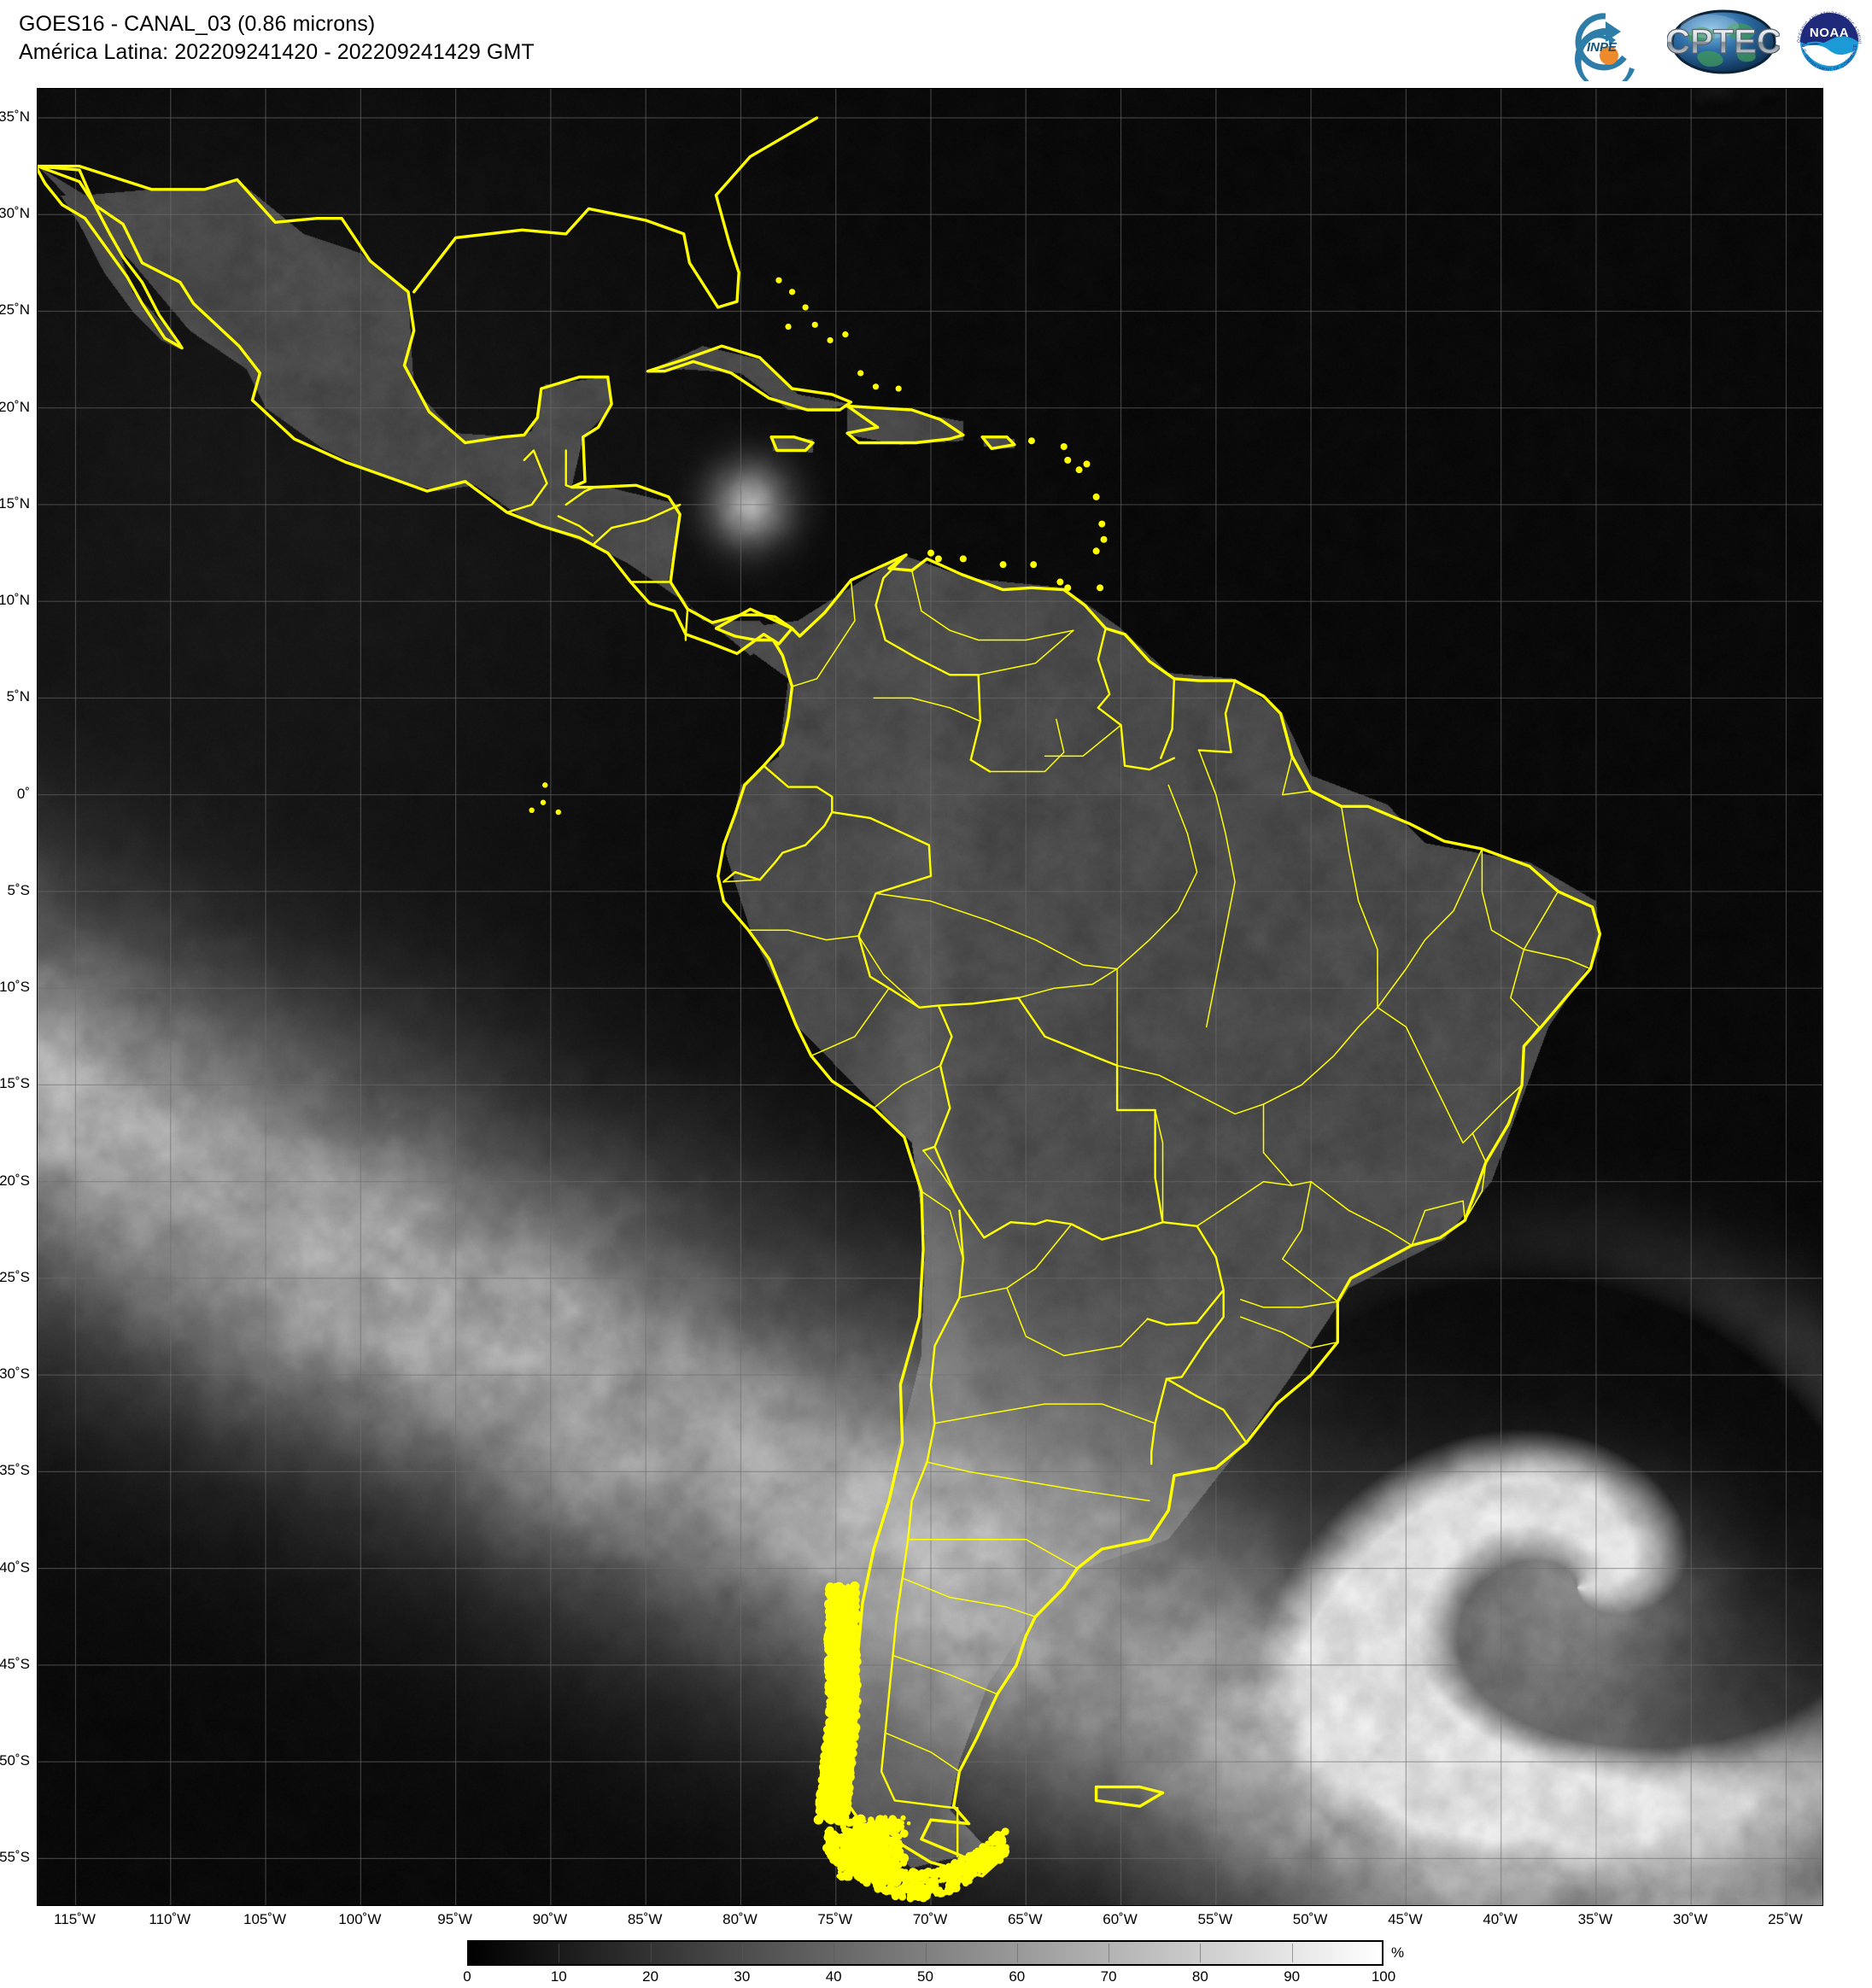 The width and height of the screenshot is (1872, 1988). What do you see at coordinates (1829, 33) in the screenshot?
I see `svg-text: NOAA` at bounding box center [1829, 33].